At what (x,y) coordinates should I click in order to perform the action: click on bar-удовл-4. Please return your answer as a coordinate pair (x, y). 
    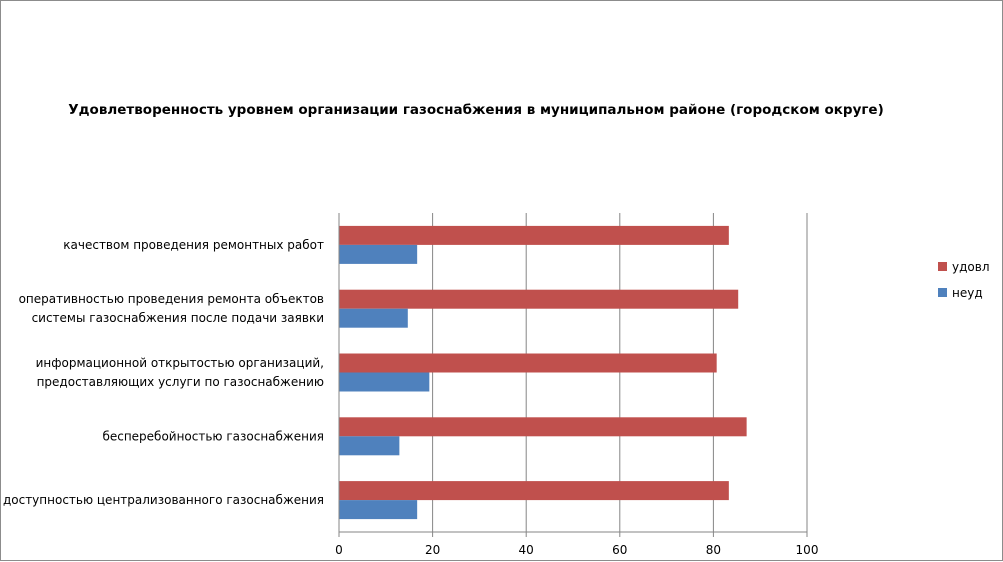
    Looking at the image, I should click on (534, 491).